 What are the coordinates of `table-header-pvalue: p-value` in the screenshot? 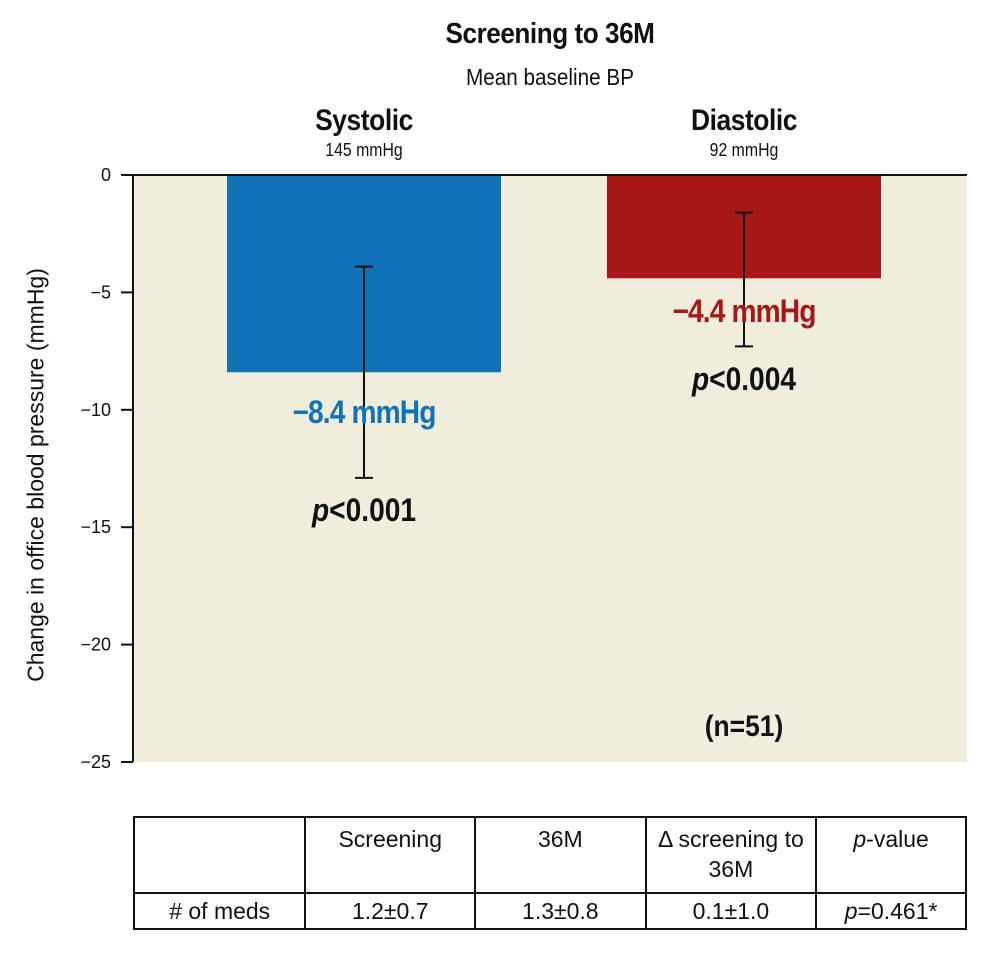 It's located at (891, 855).